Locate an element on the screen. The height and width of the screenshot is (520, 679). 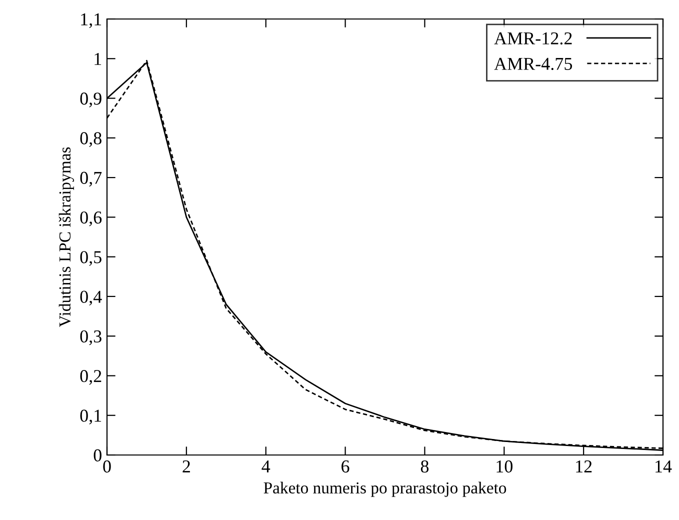
y-axis-title: Vidutinis LPC iškraipymas is located at coordinates (66, 237).